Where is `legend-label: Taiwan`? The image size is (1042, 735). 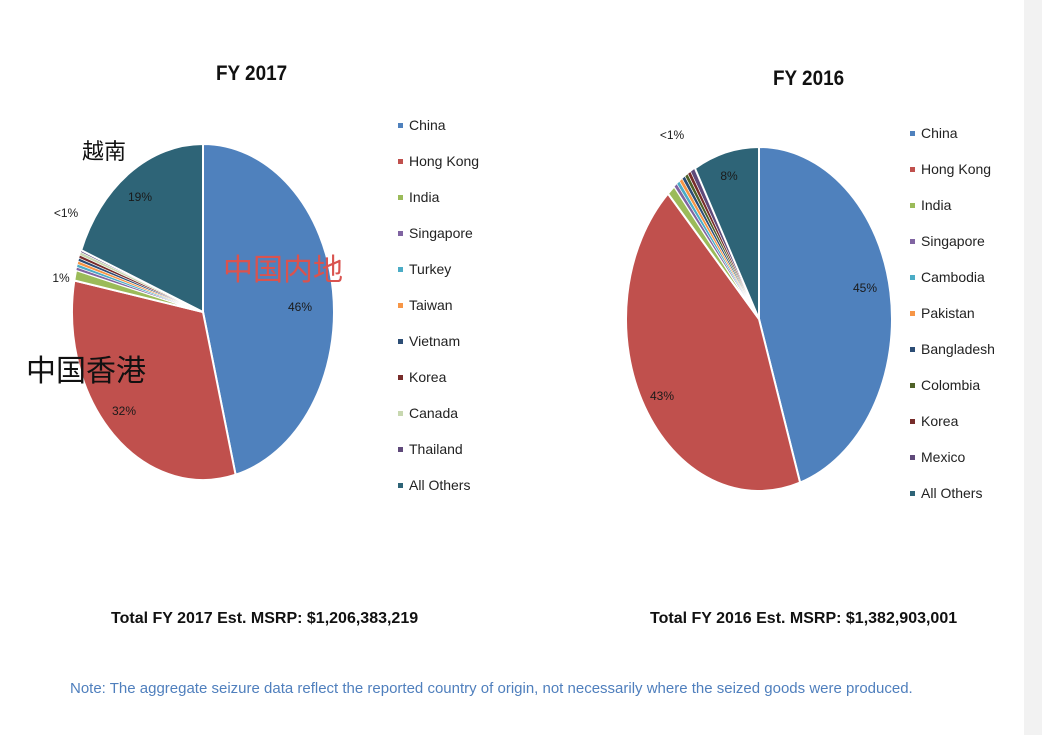
legend-label: Taiwan is located at coordinates (431, 305).